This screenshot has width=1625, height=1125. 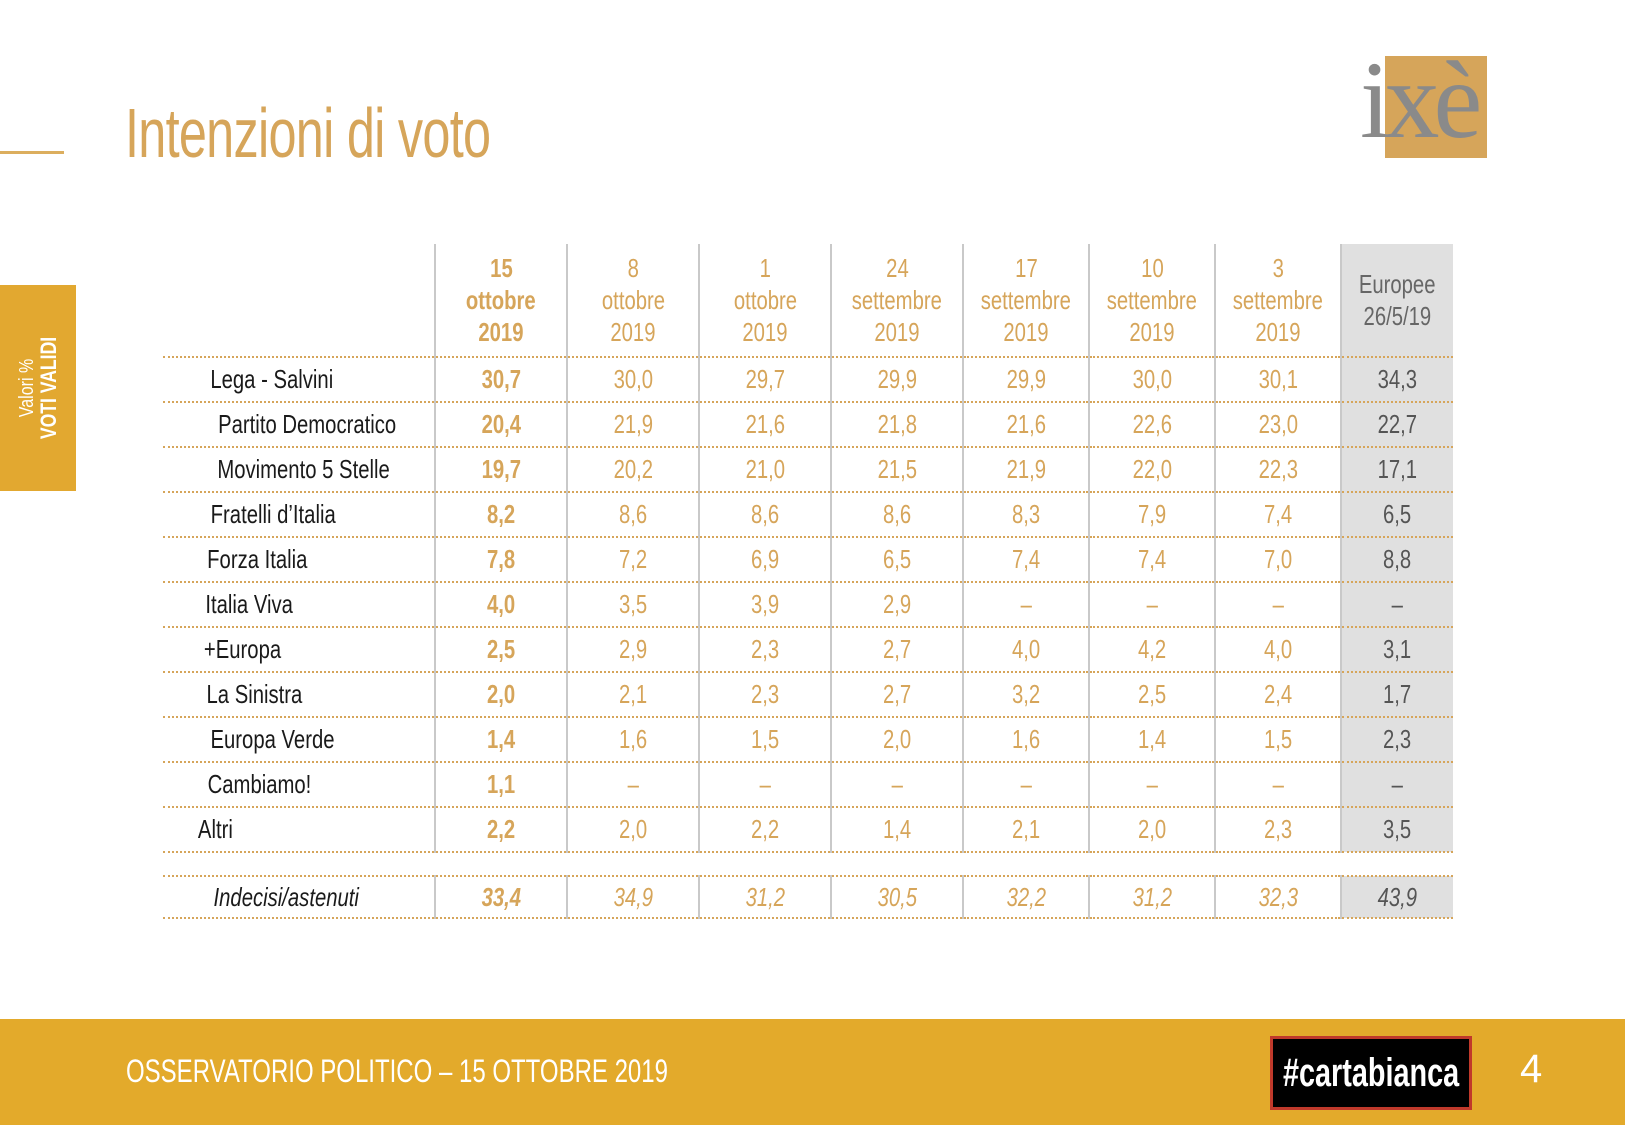 I want to click on column-header: 17 settembre 2019, so click(x=1025, y=301).